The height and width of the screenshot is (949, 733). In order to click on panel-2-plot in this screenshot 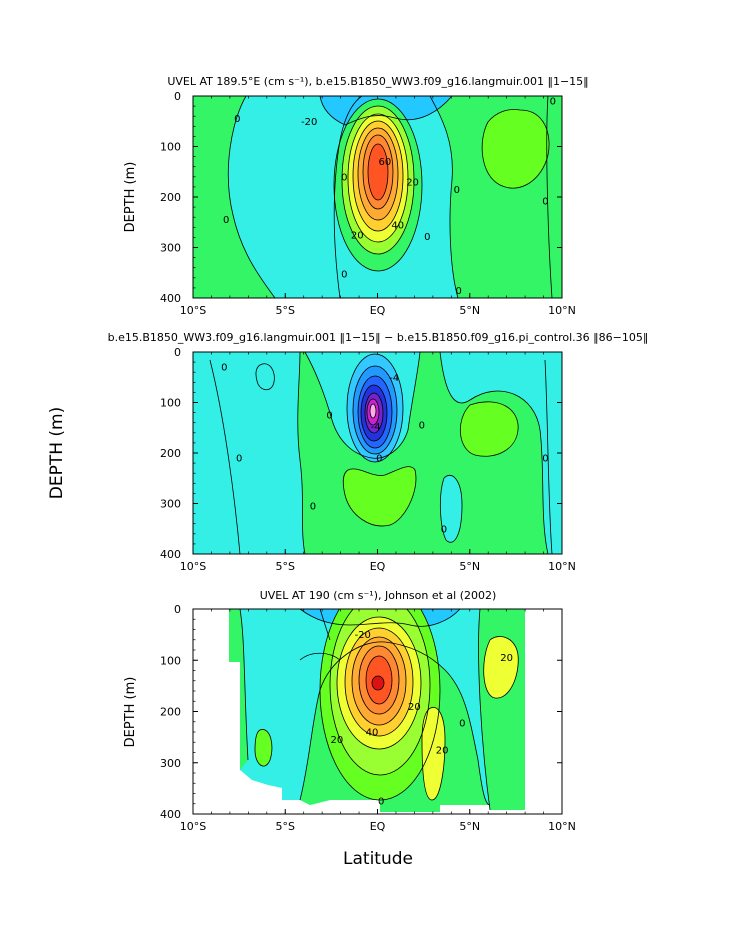, I will do `click(377, 453)`.